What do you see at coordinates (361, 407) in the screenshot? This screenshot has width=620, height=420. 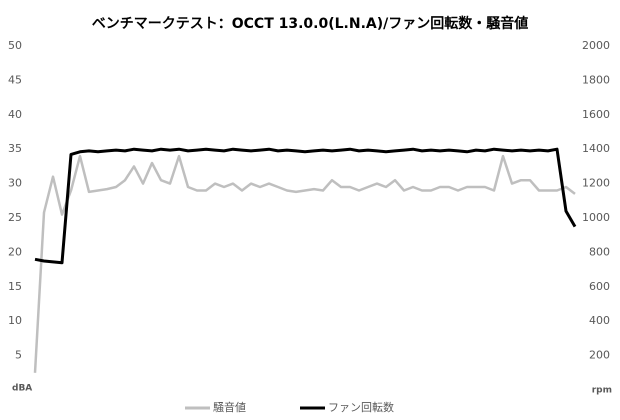 I see `legend-label: ファン回転数` at bounding box center [361, 407].